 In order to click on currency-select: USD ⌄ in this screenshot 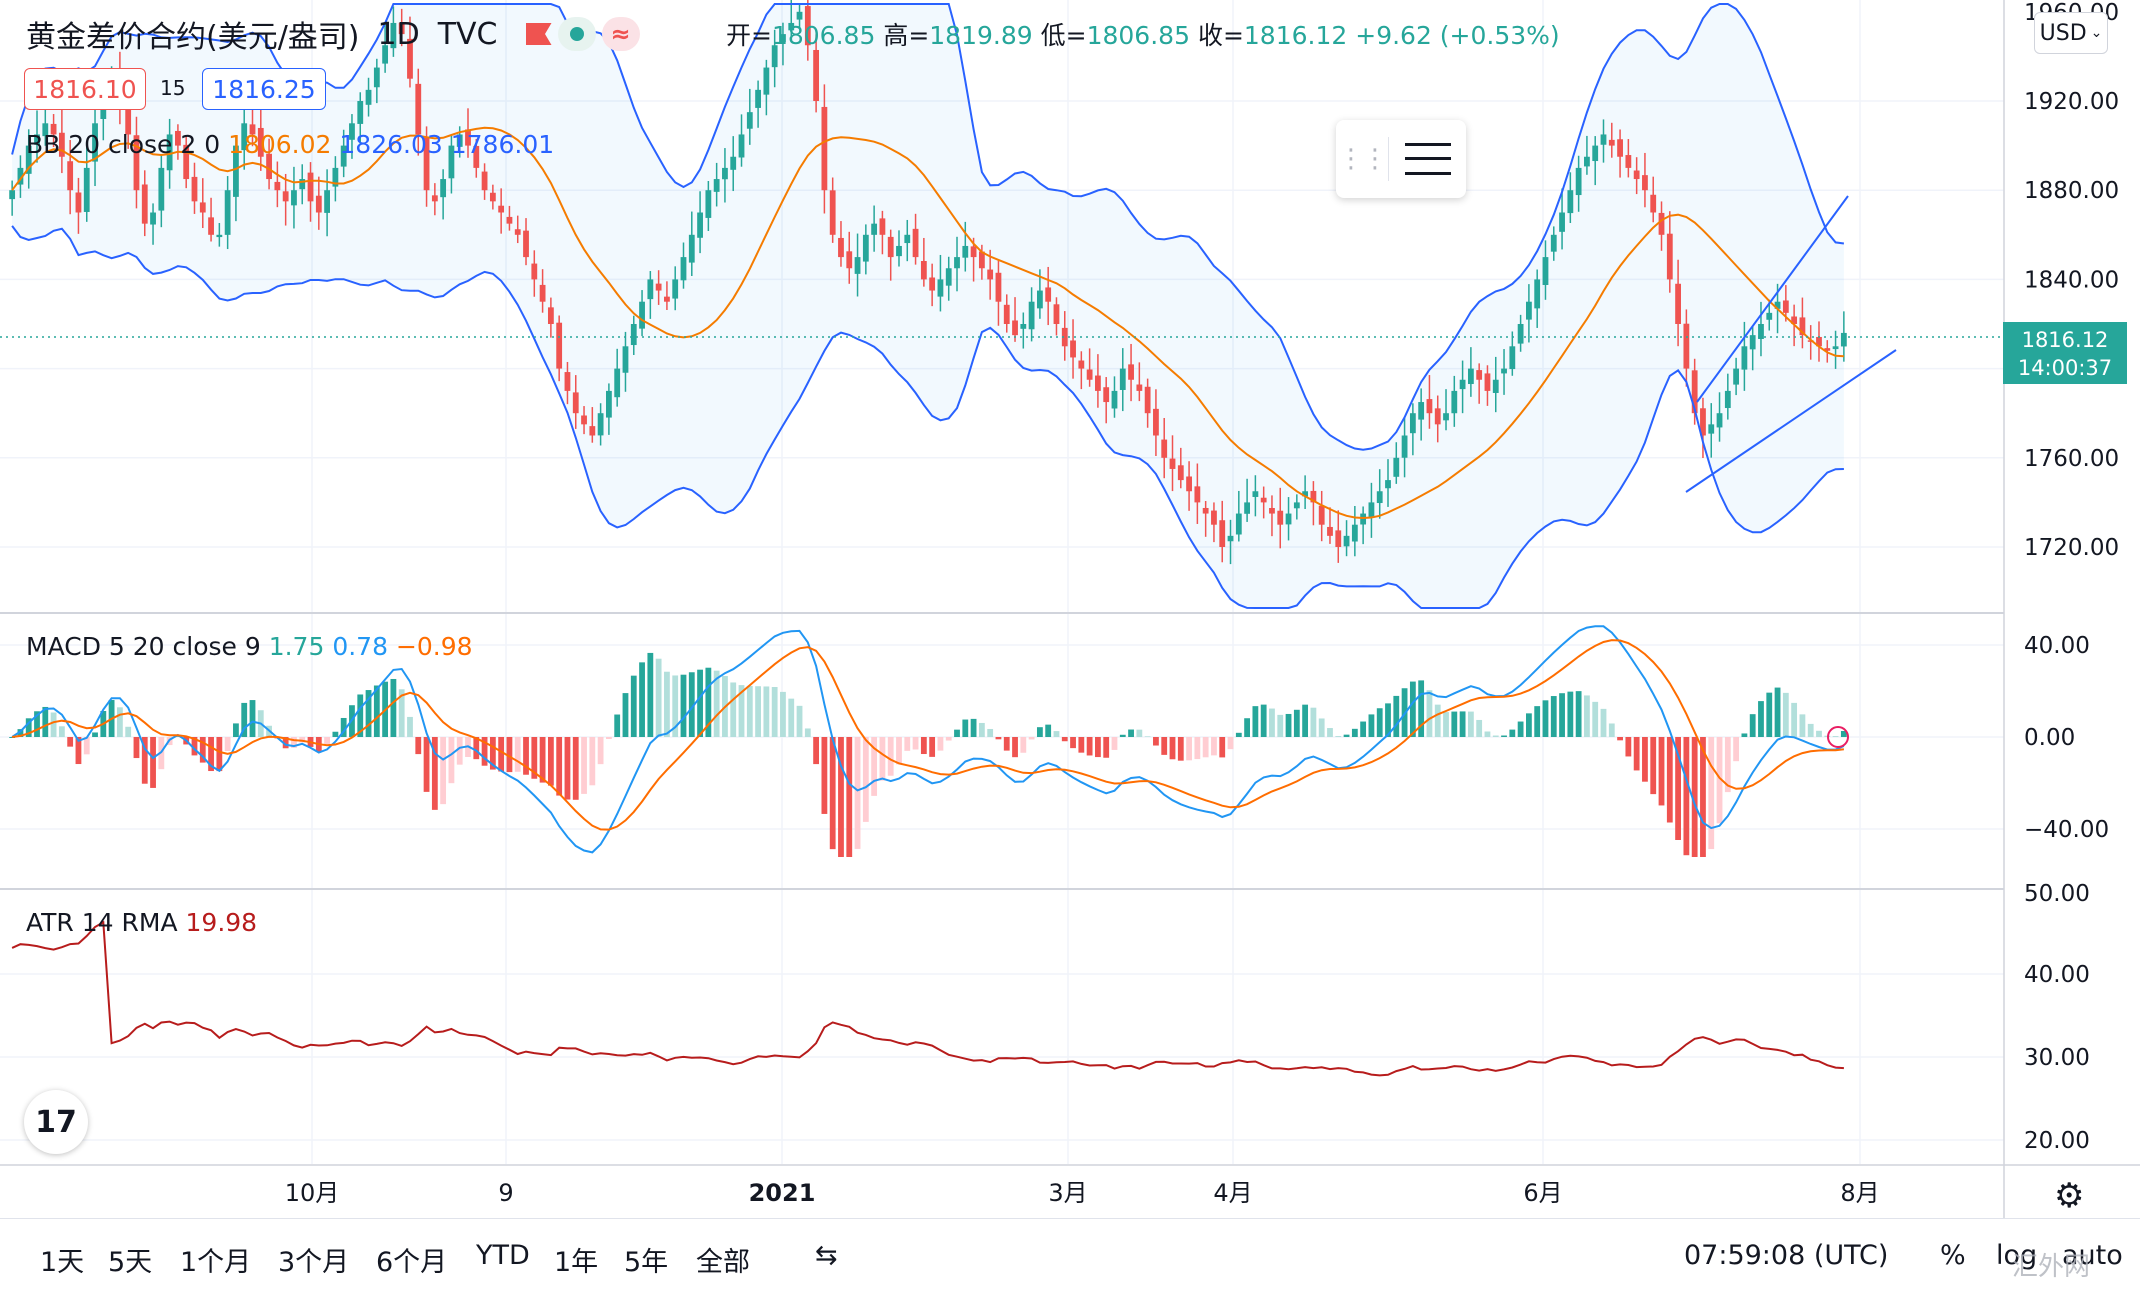, I will do `click(2071, 33)`.